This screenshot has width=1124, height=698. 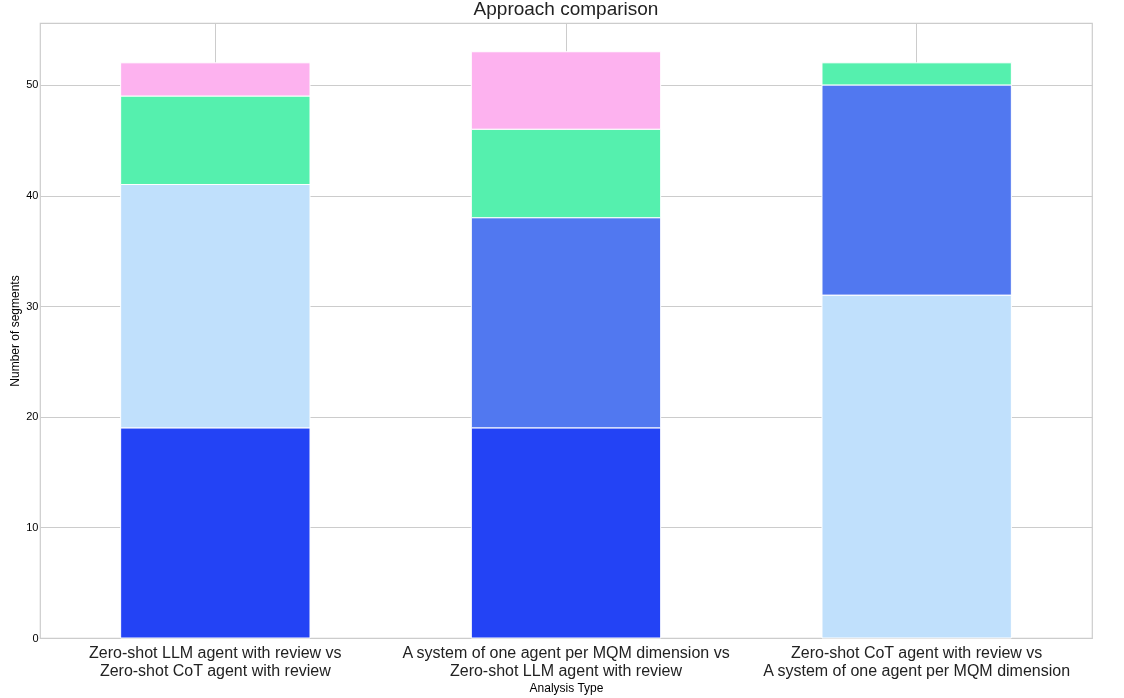 I want to click on y-axis-title: Number of segments, so click(x=15, y=331).